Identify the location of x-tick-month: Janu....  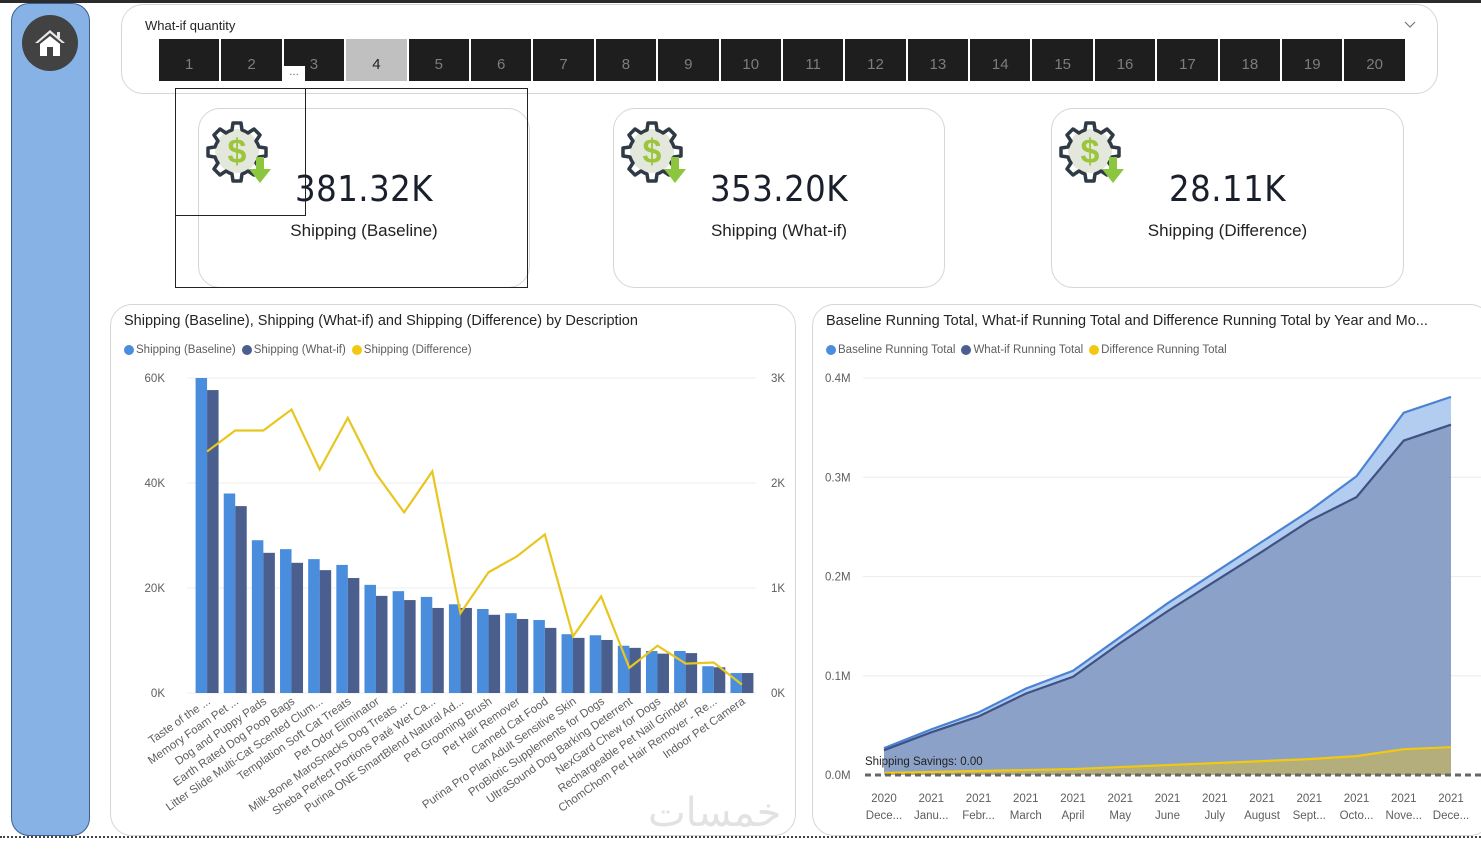
(931, 816).